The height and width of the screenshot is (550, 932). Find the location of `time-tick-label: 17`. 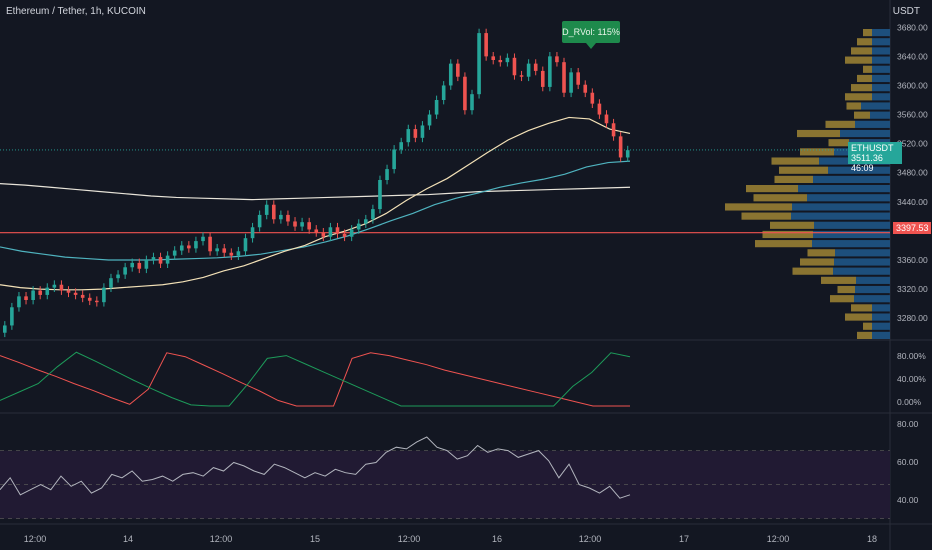

time-tick-label: 17 is located at coordinates (684, 539).